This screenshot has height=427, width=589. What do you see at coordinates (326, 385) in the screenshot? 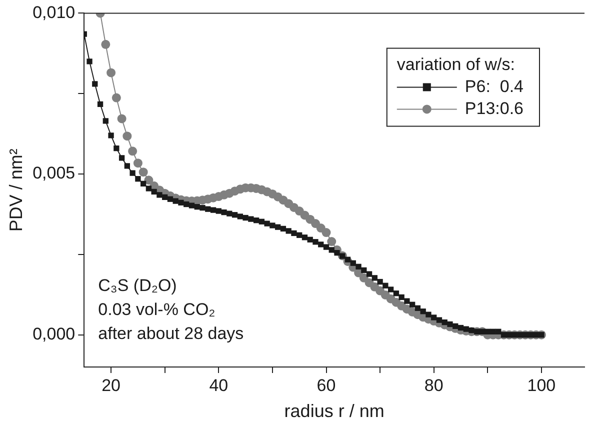
I see `x-tick-label: 60` at bounding box center [326, 385].